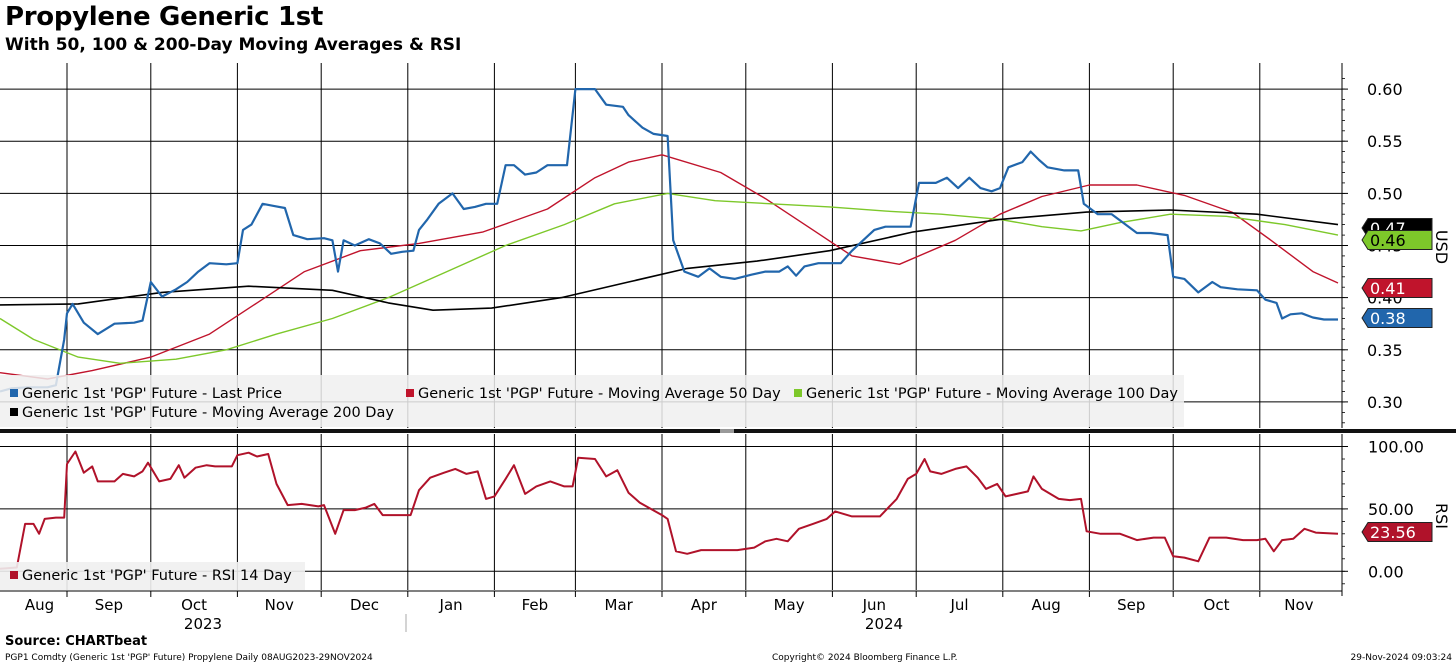  Describe the element at coordinates (1401, 658) in the screenshot. I see `timestamp: 29-Nov-2024 09:03:24` at that location.